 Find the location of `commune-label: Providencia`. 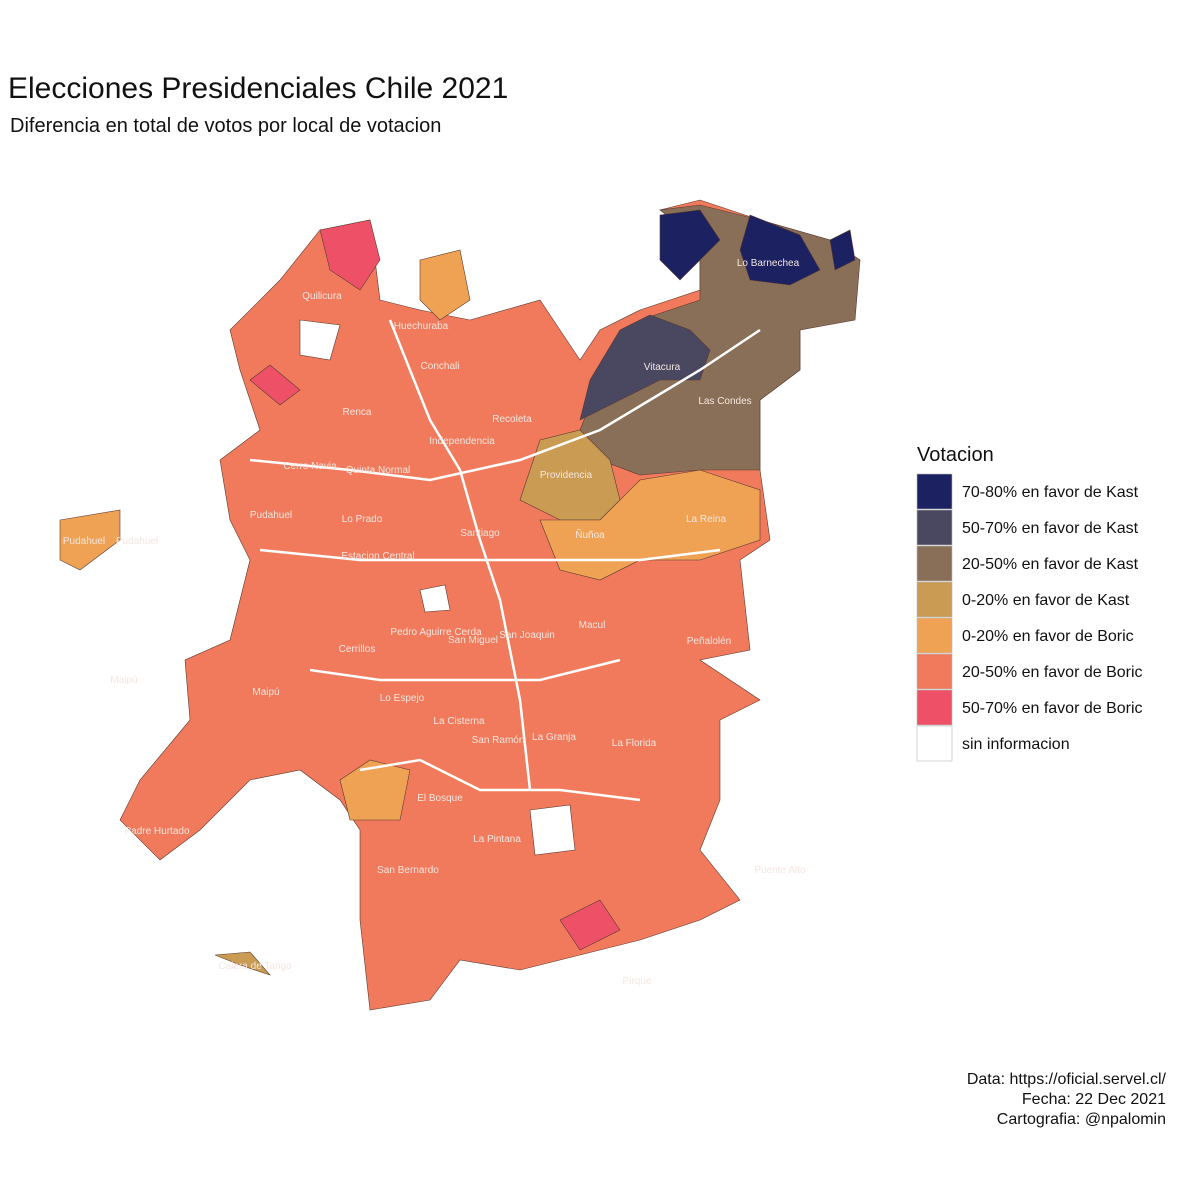

commune-label: Providencia is located at coordinates (566, 475).